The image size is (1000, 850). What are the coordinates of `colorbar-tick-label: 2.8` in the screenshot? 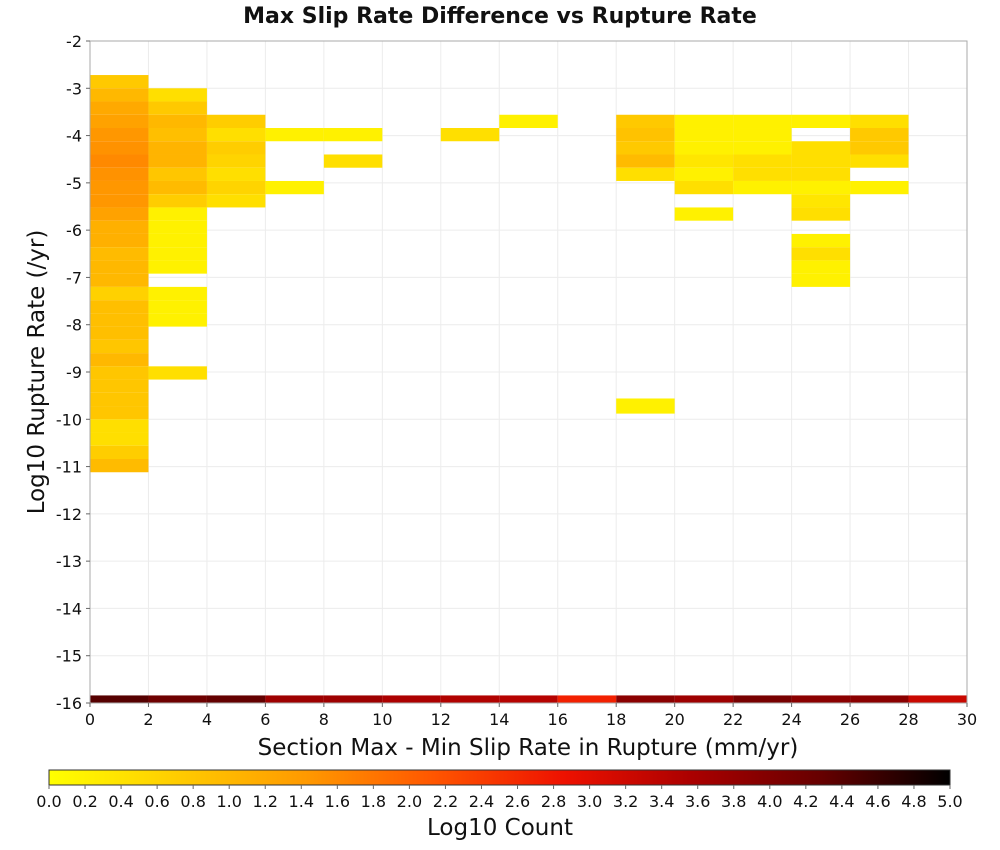 It's located at (553, 801).